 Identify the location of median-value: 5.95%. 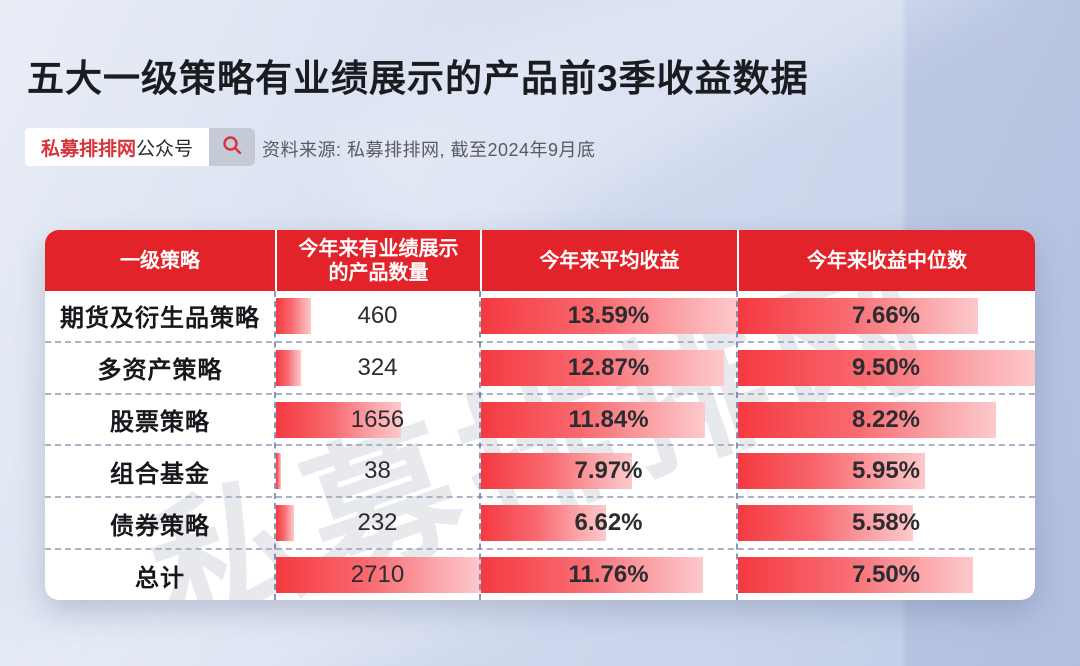
(886, 471).